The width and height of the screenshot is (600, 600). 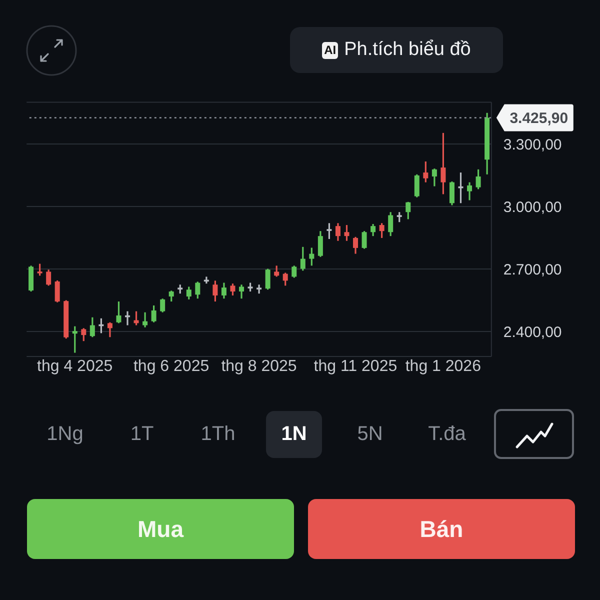 I want to click on text: AI, so click(x=330, y=50).